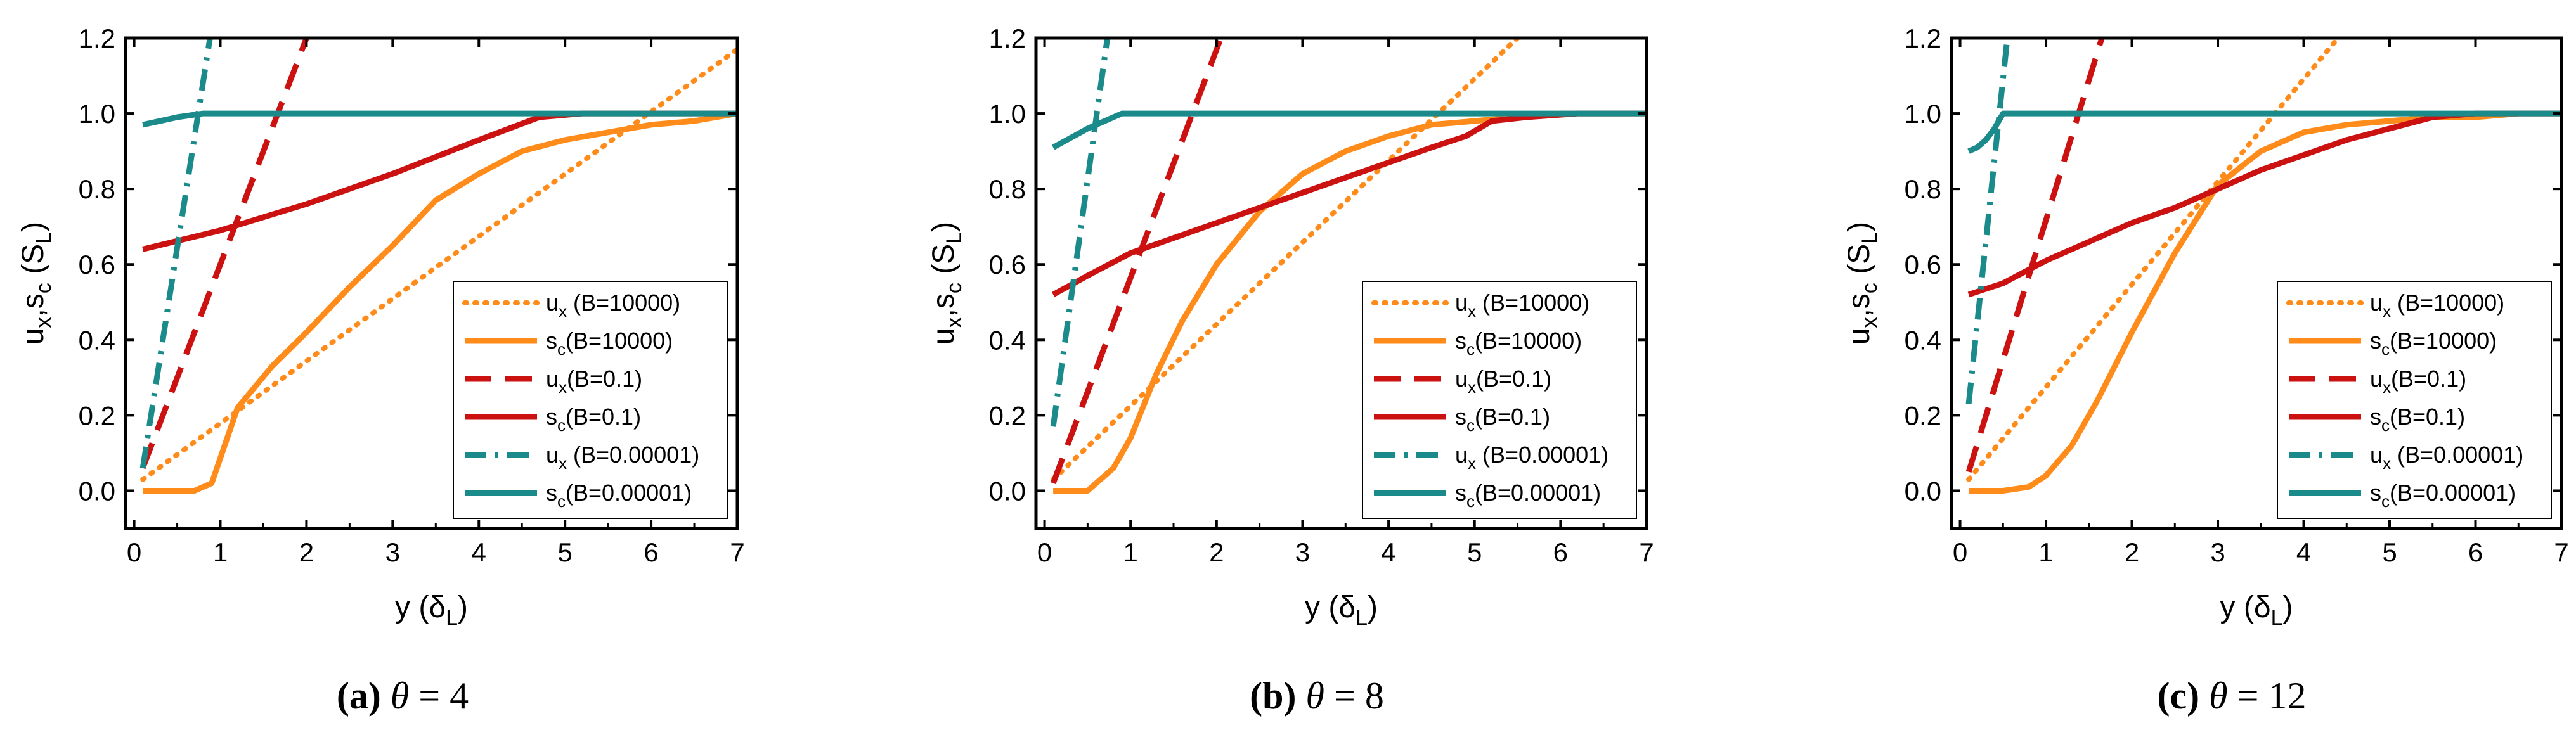 This screenshot has height=730, width=2576. I want to click on panel-caption: (c) θ = 12, so click(2232, 696).